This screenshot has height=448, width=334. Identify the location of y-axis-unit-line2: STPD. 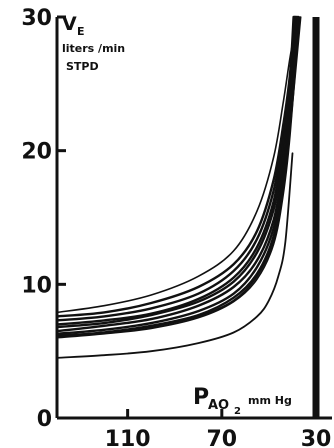
(82, 66).